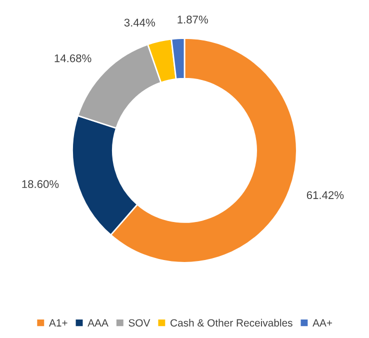  I want to click on data-label: 14.68%, so click(73, 58).